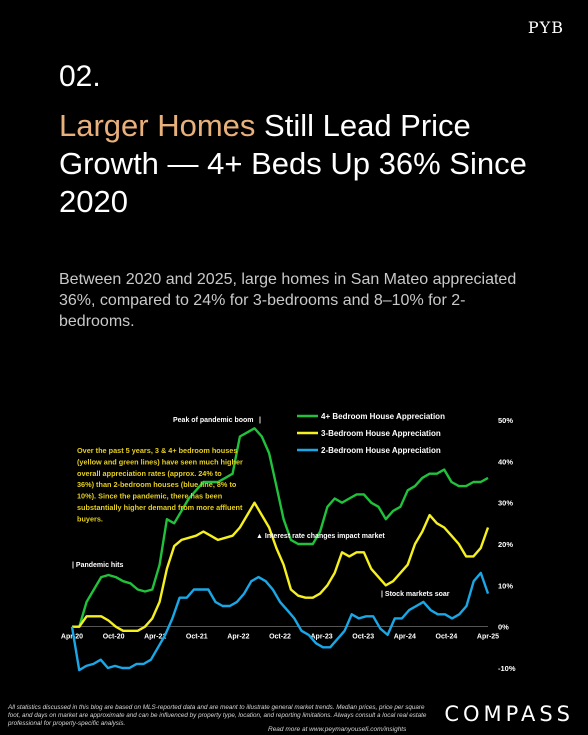 This screenshot has height=735, width=588. I want to click on x-tick-label: Apr-23, so click(322, 637).